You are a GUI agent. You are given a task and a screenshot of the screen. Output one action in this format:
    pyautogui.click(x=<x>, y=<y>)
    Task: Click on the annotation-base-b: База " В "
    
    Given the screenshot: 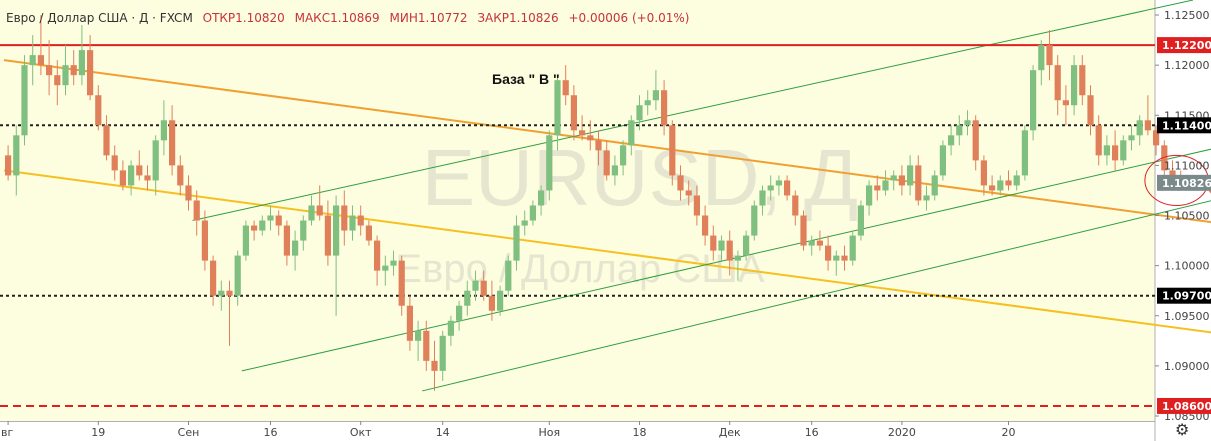 What is the action you would take?
    pyautogui.click(x=526, y=79)
    